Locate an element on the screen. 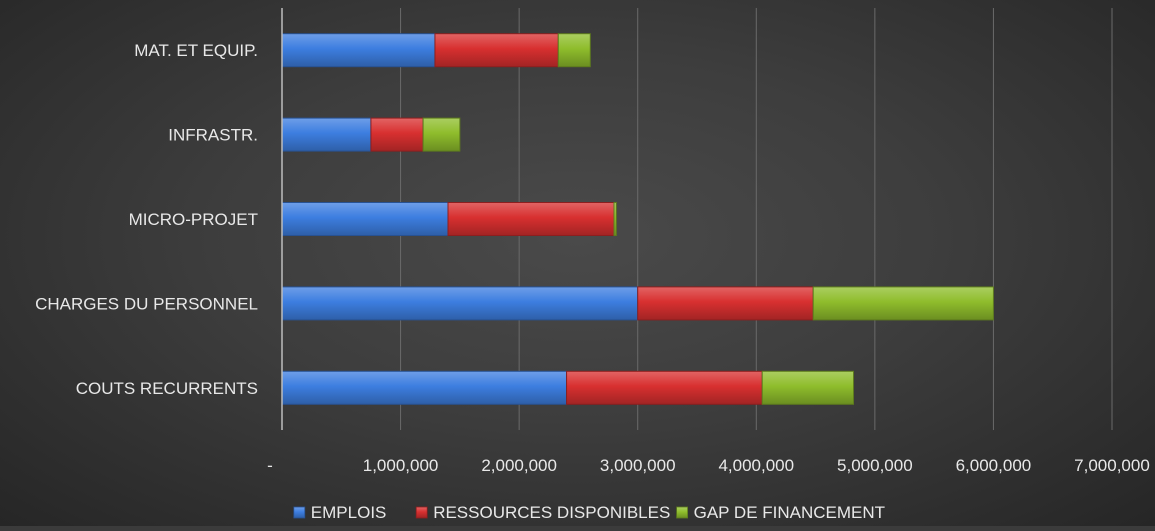  bar-ressources-disponibles-infrastr is located at coordinates (397, 134).